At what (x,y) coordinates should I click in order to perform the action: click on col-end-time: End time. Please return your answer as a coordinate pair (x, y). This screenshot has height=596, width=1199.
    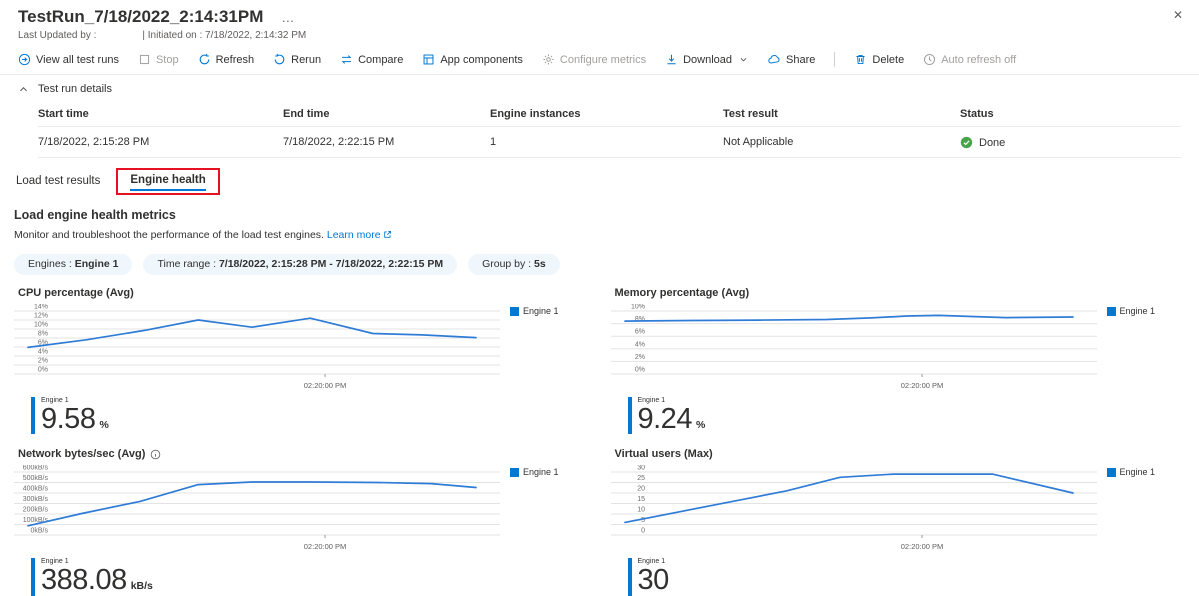
    Looking at the image, I should click on (306, 114).